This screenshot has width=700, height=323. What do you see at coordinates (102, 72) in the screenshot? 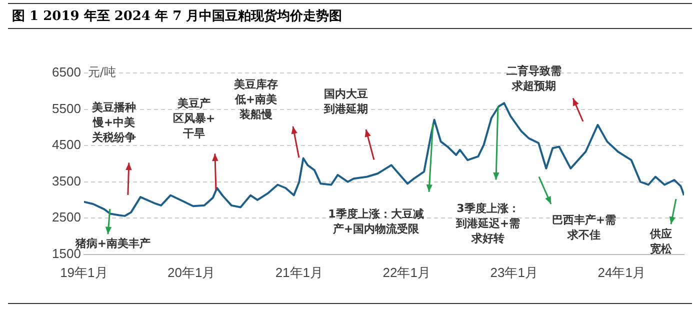
I see `y-axis-title: 元/吨` at bounding box center [102, 72].